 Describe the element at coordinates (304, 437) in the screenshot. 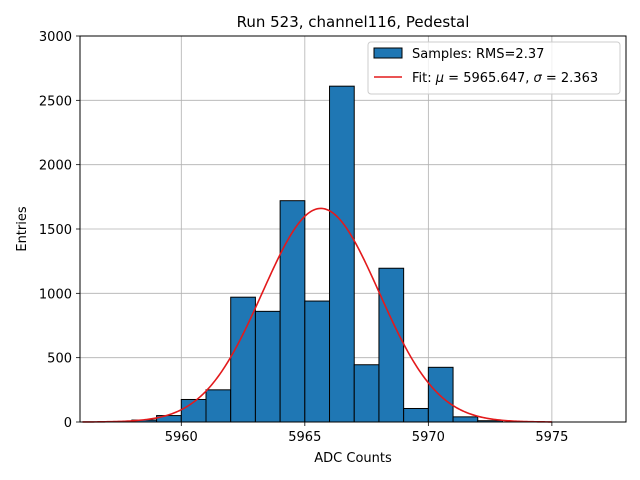

I see `x-tick-label: 5965` at that location.